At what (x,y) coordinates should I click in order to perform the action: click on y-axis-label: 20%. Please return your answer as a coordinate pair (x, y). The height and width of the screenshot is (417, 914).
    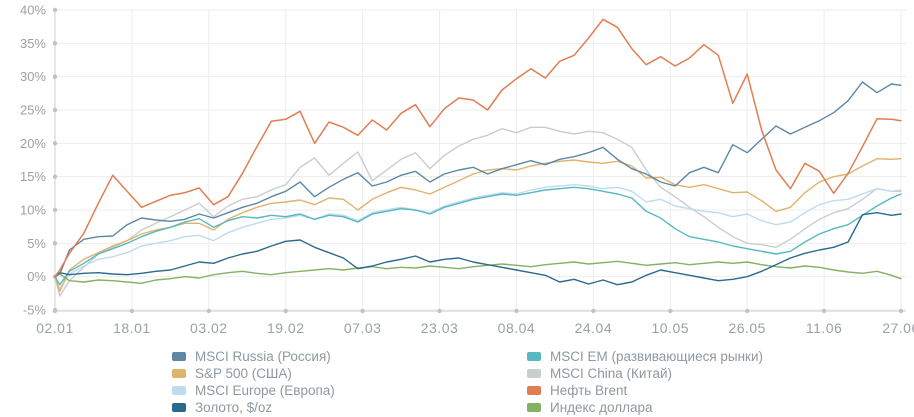
    Looking at the image, I should click on (33, 143).